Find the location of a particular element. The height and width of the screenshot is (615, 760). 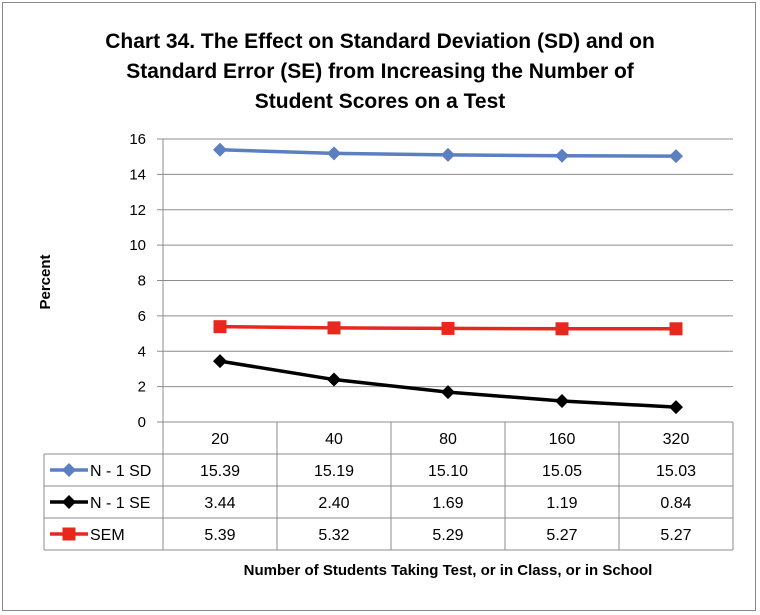

y-tick-label: 16 is located at coordinates (137, 139).